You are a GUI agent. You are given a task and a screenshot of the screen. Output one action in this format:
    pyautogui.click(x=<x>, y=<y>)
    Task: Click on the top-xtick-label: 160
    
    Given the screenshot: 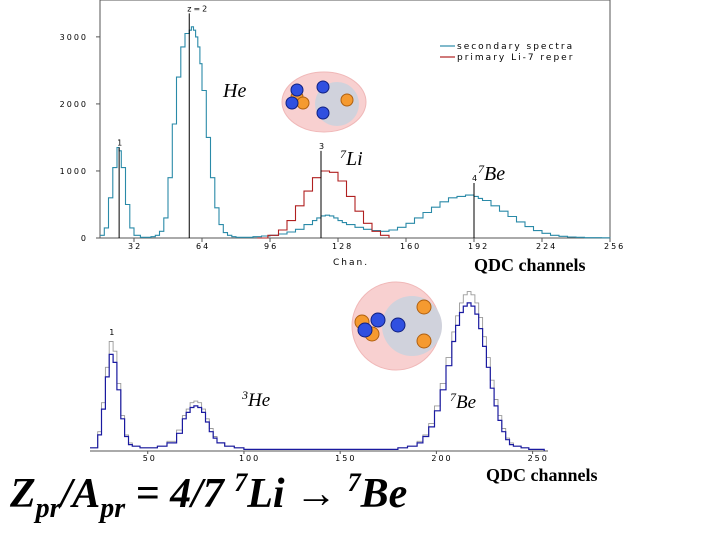 What is the action you would take?
    pyautogui.click(x=410, y=246)
    